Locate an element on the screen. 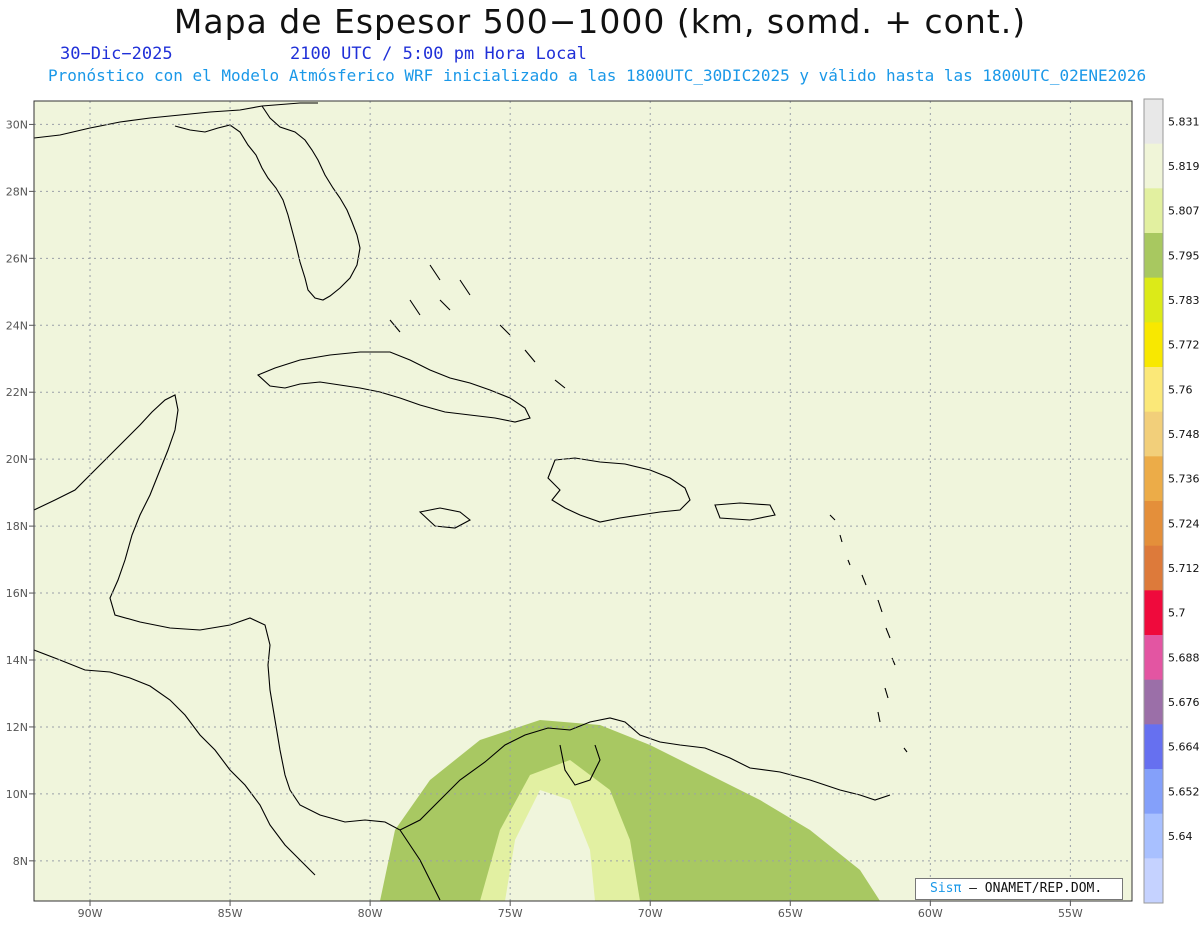 The width and height of the screenshot is (1200, 927). lat-tick-label: 26N is located at coordinates (17, 258).